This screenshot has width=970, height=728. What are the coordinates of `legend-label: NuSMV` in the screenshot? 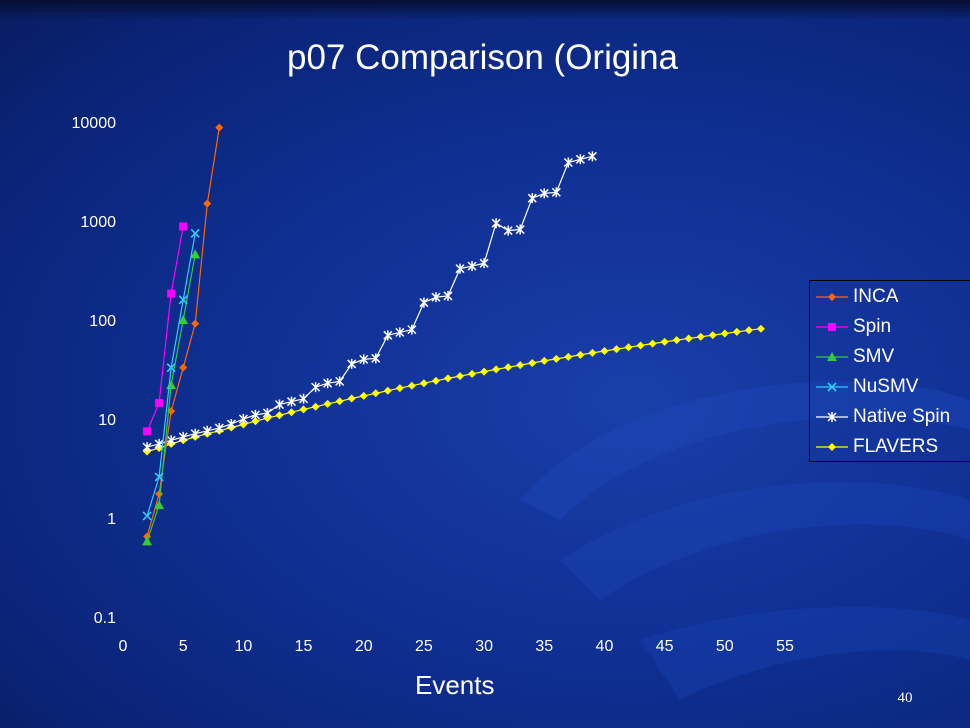 It's located at (886, 386).